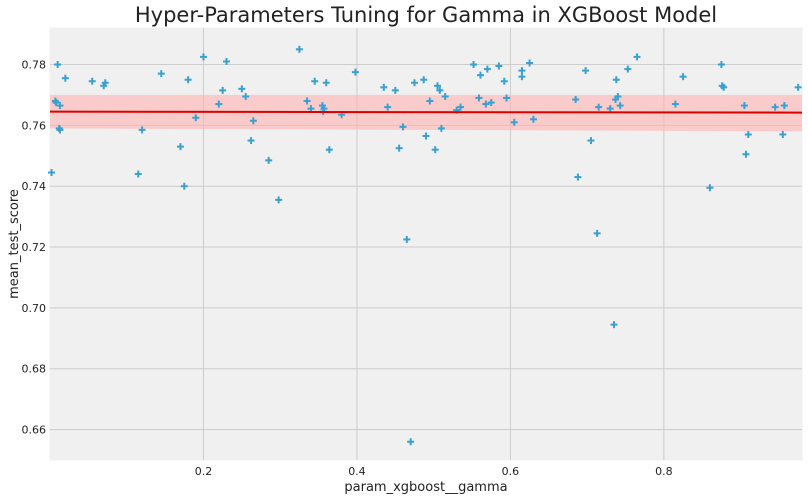 The image size is (808, 500). I want to click on regression-line, so click(426, 112).